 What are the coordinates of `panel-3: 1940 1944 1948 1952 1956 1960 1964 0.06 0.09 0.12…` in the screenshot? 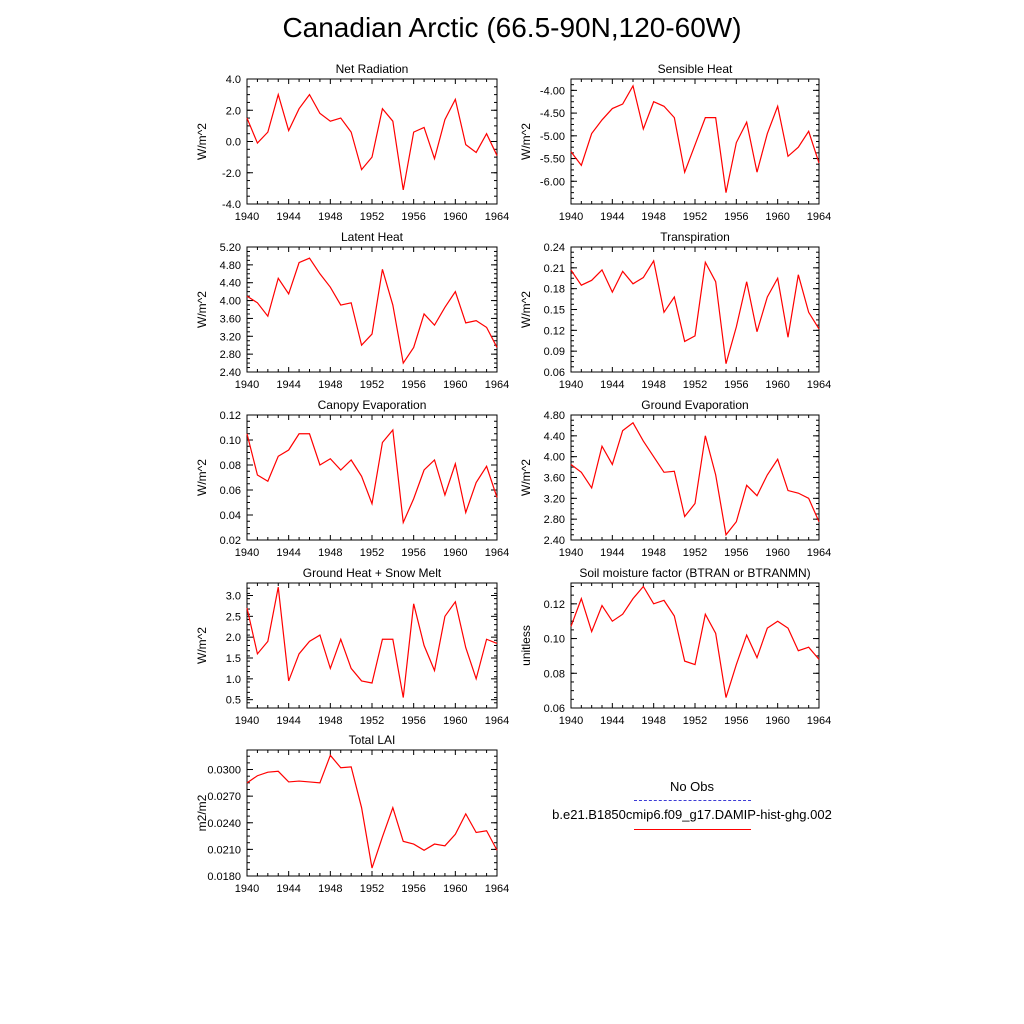 It's located at (675, 310).